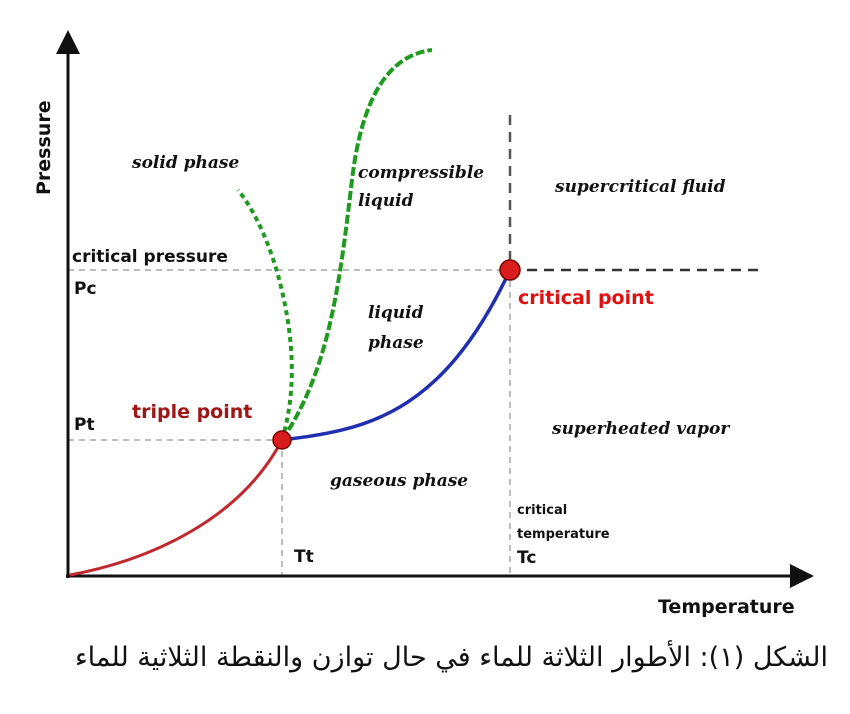 The image size is (850, 714). Describe the element at coordinates (396, 313) in the screenshot. I see `liquid-phase-label-1: liquid` at that location.